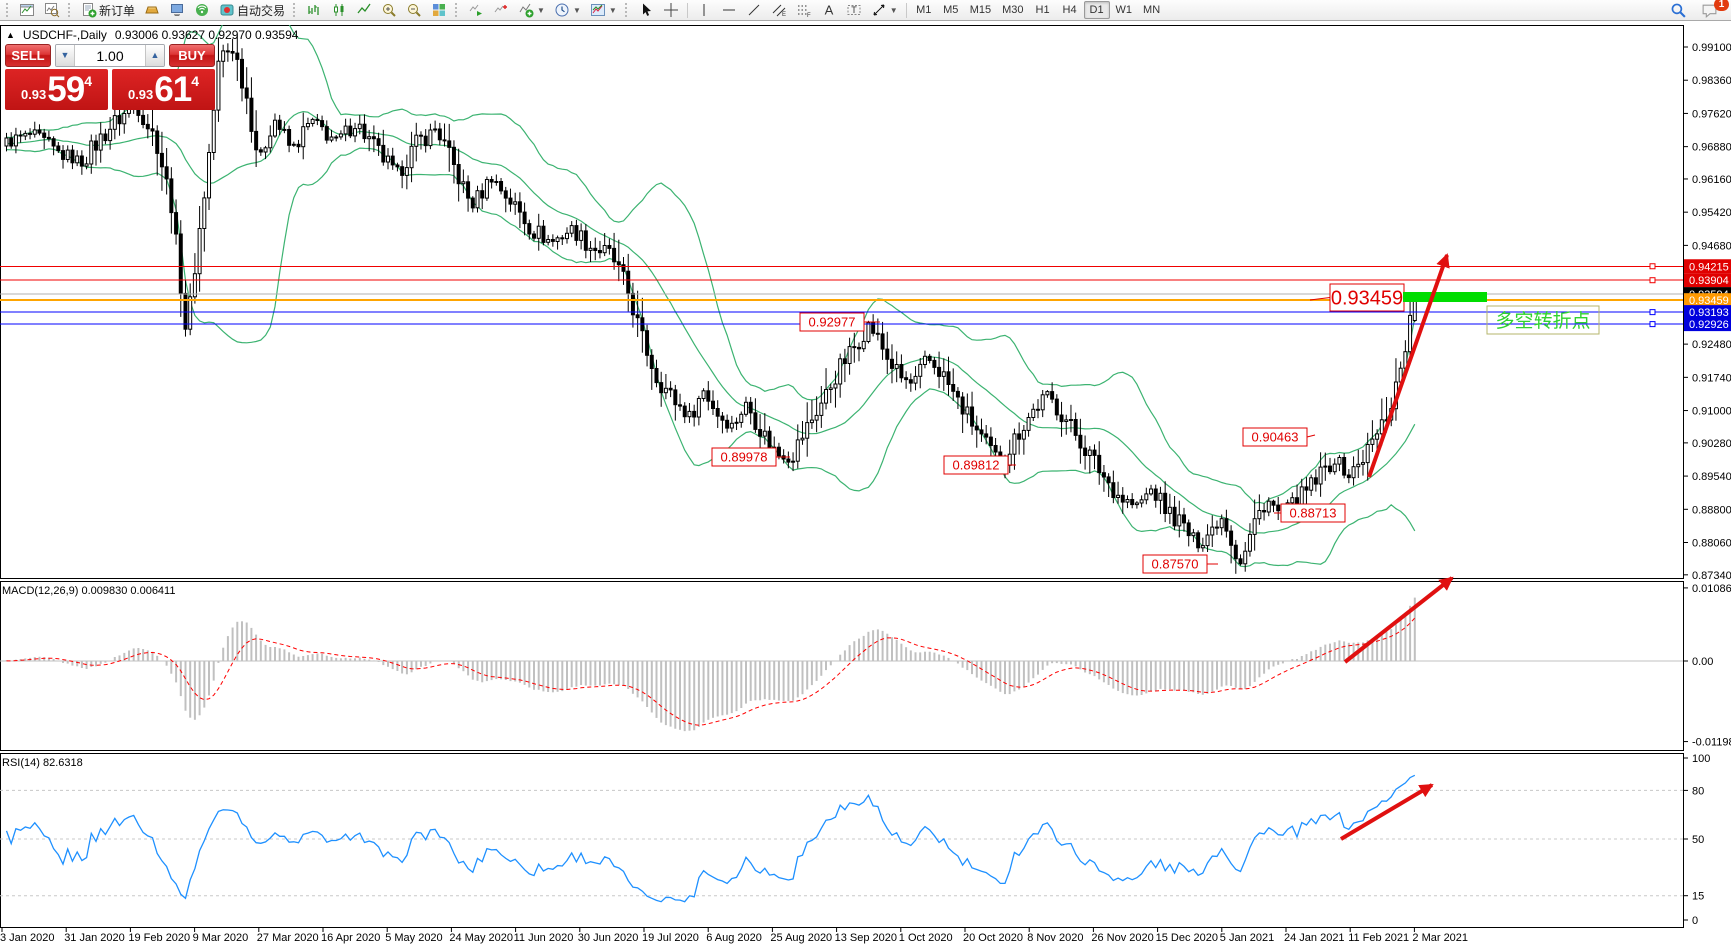 The height and width of the screenshot is (945, 1731). I want to click on line-chart-mode-button, so click(364, 10).